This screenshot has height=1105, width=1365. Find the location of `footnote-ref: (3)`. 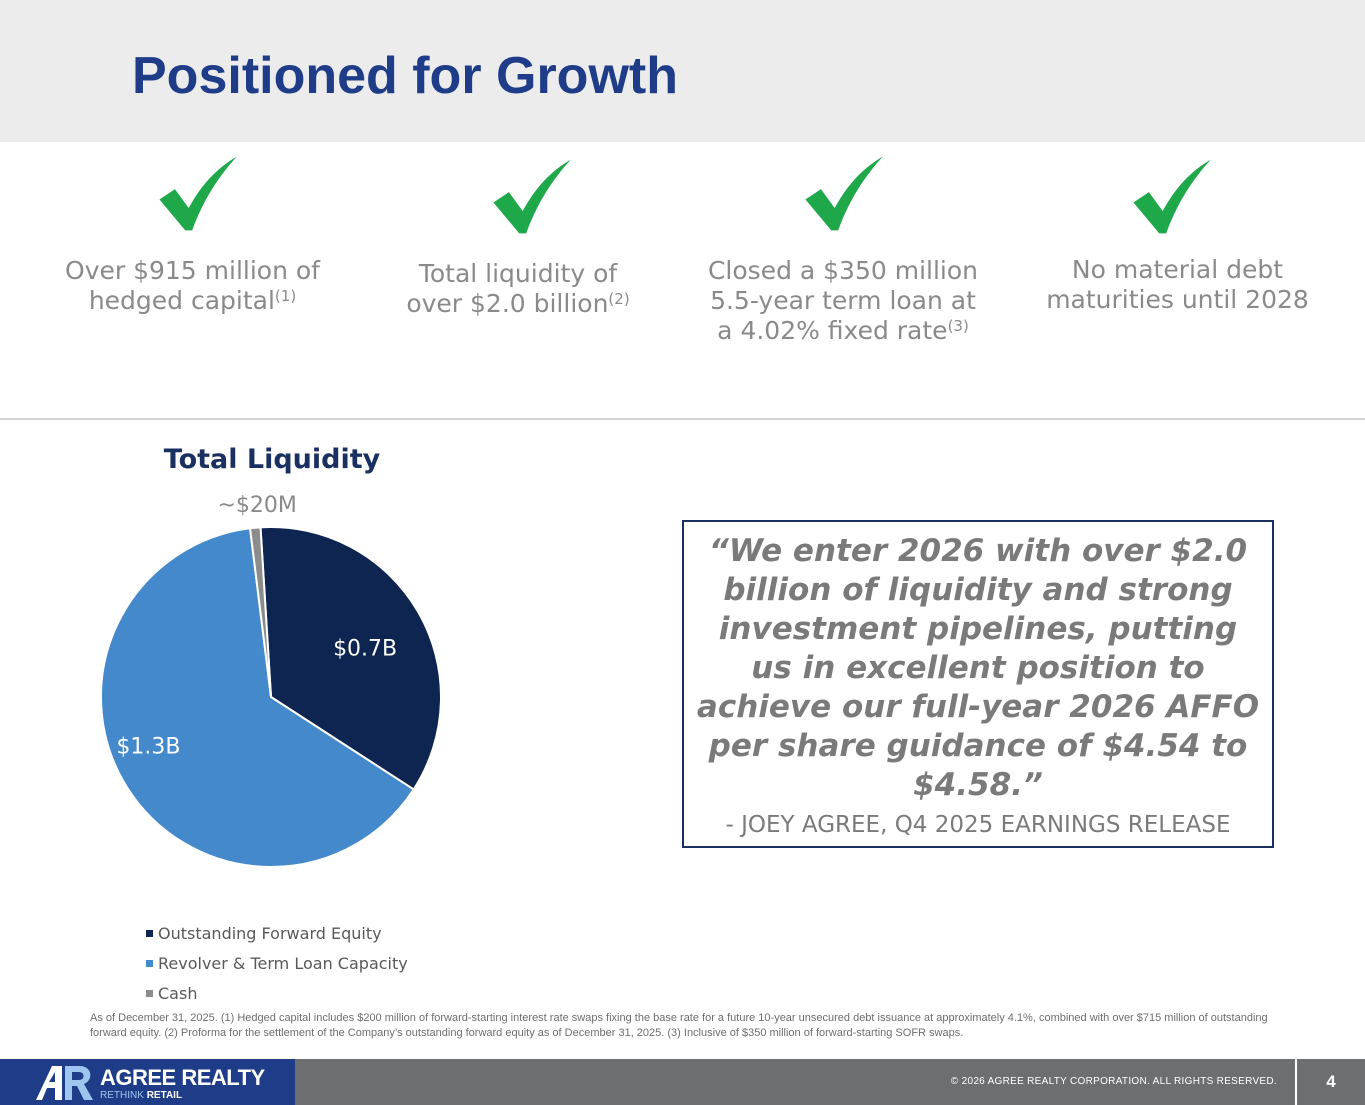

footnote-ref: (3) is located at coordinates (958, 326).